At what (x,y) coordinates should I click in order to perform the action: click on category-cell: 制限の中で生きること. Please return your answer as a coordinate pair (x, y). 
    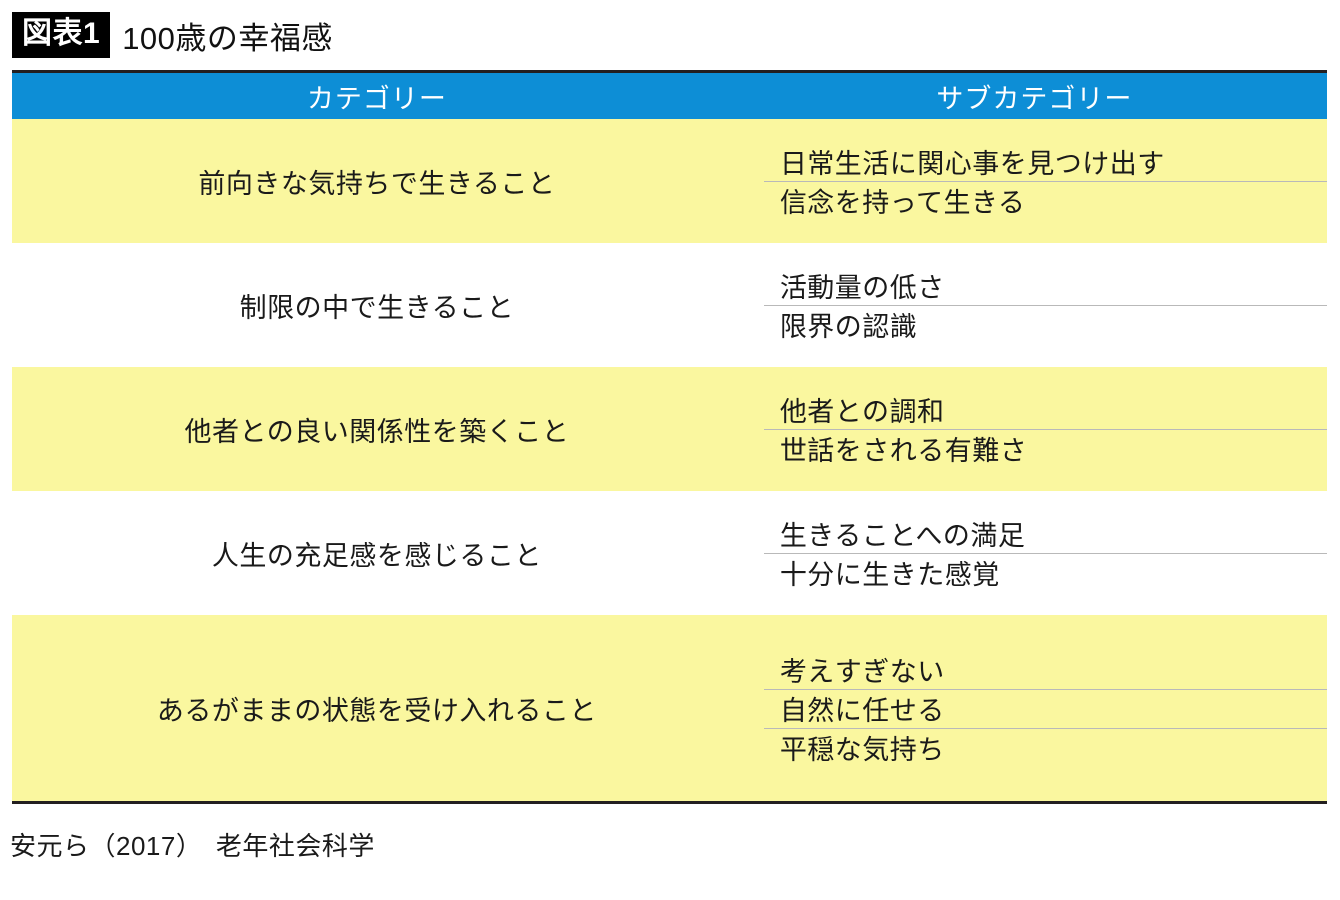
    Looking at the image, I should click on (377, 305).